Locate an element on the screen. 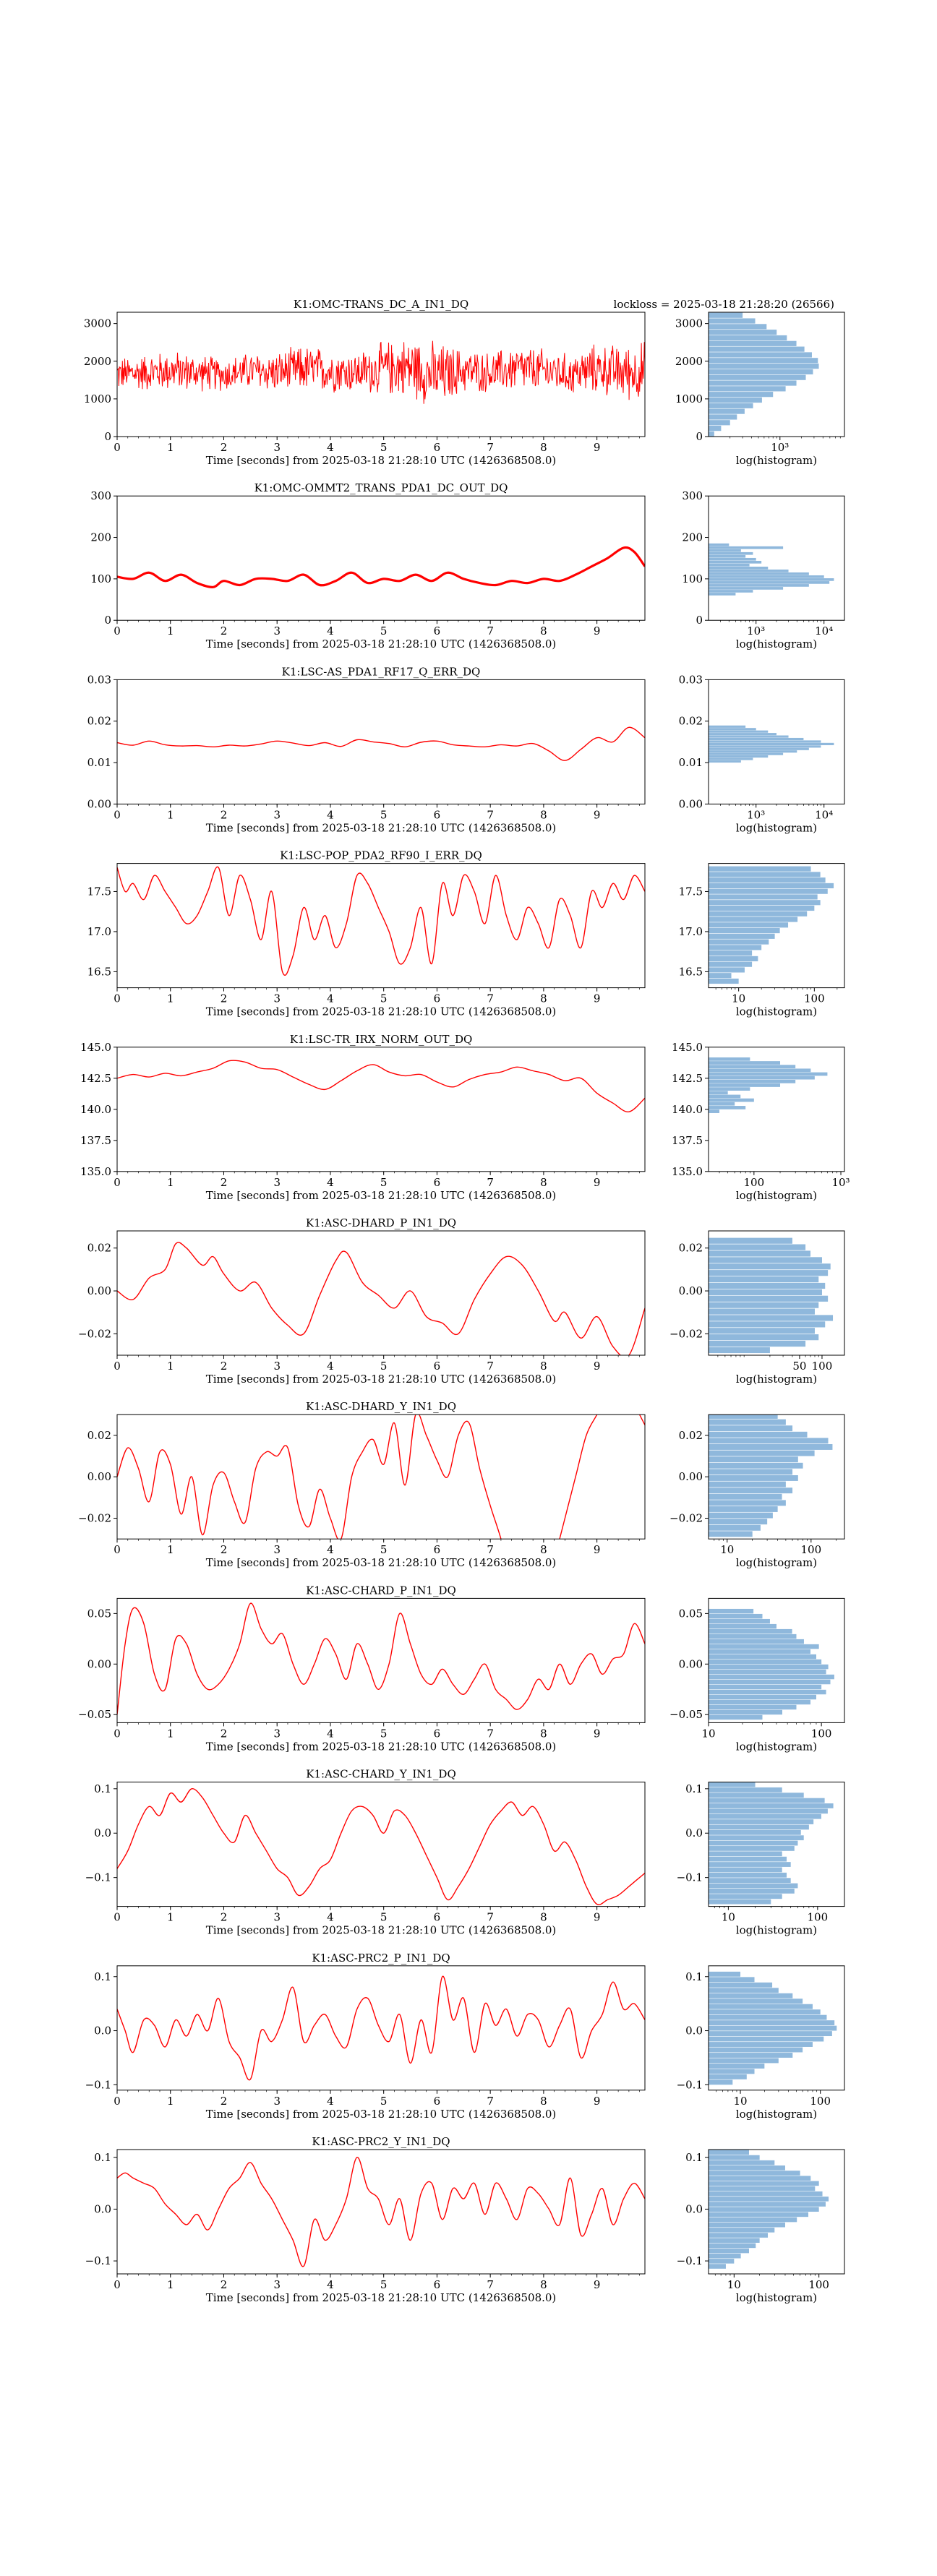  x-tick-label: 7 is located at coordinates (491, 630).